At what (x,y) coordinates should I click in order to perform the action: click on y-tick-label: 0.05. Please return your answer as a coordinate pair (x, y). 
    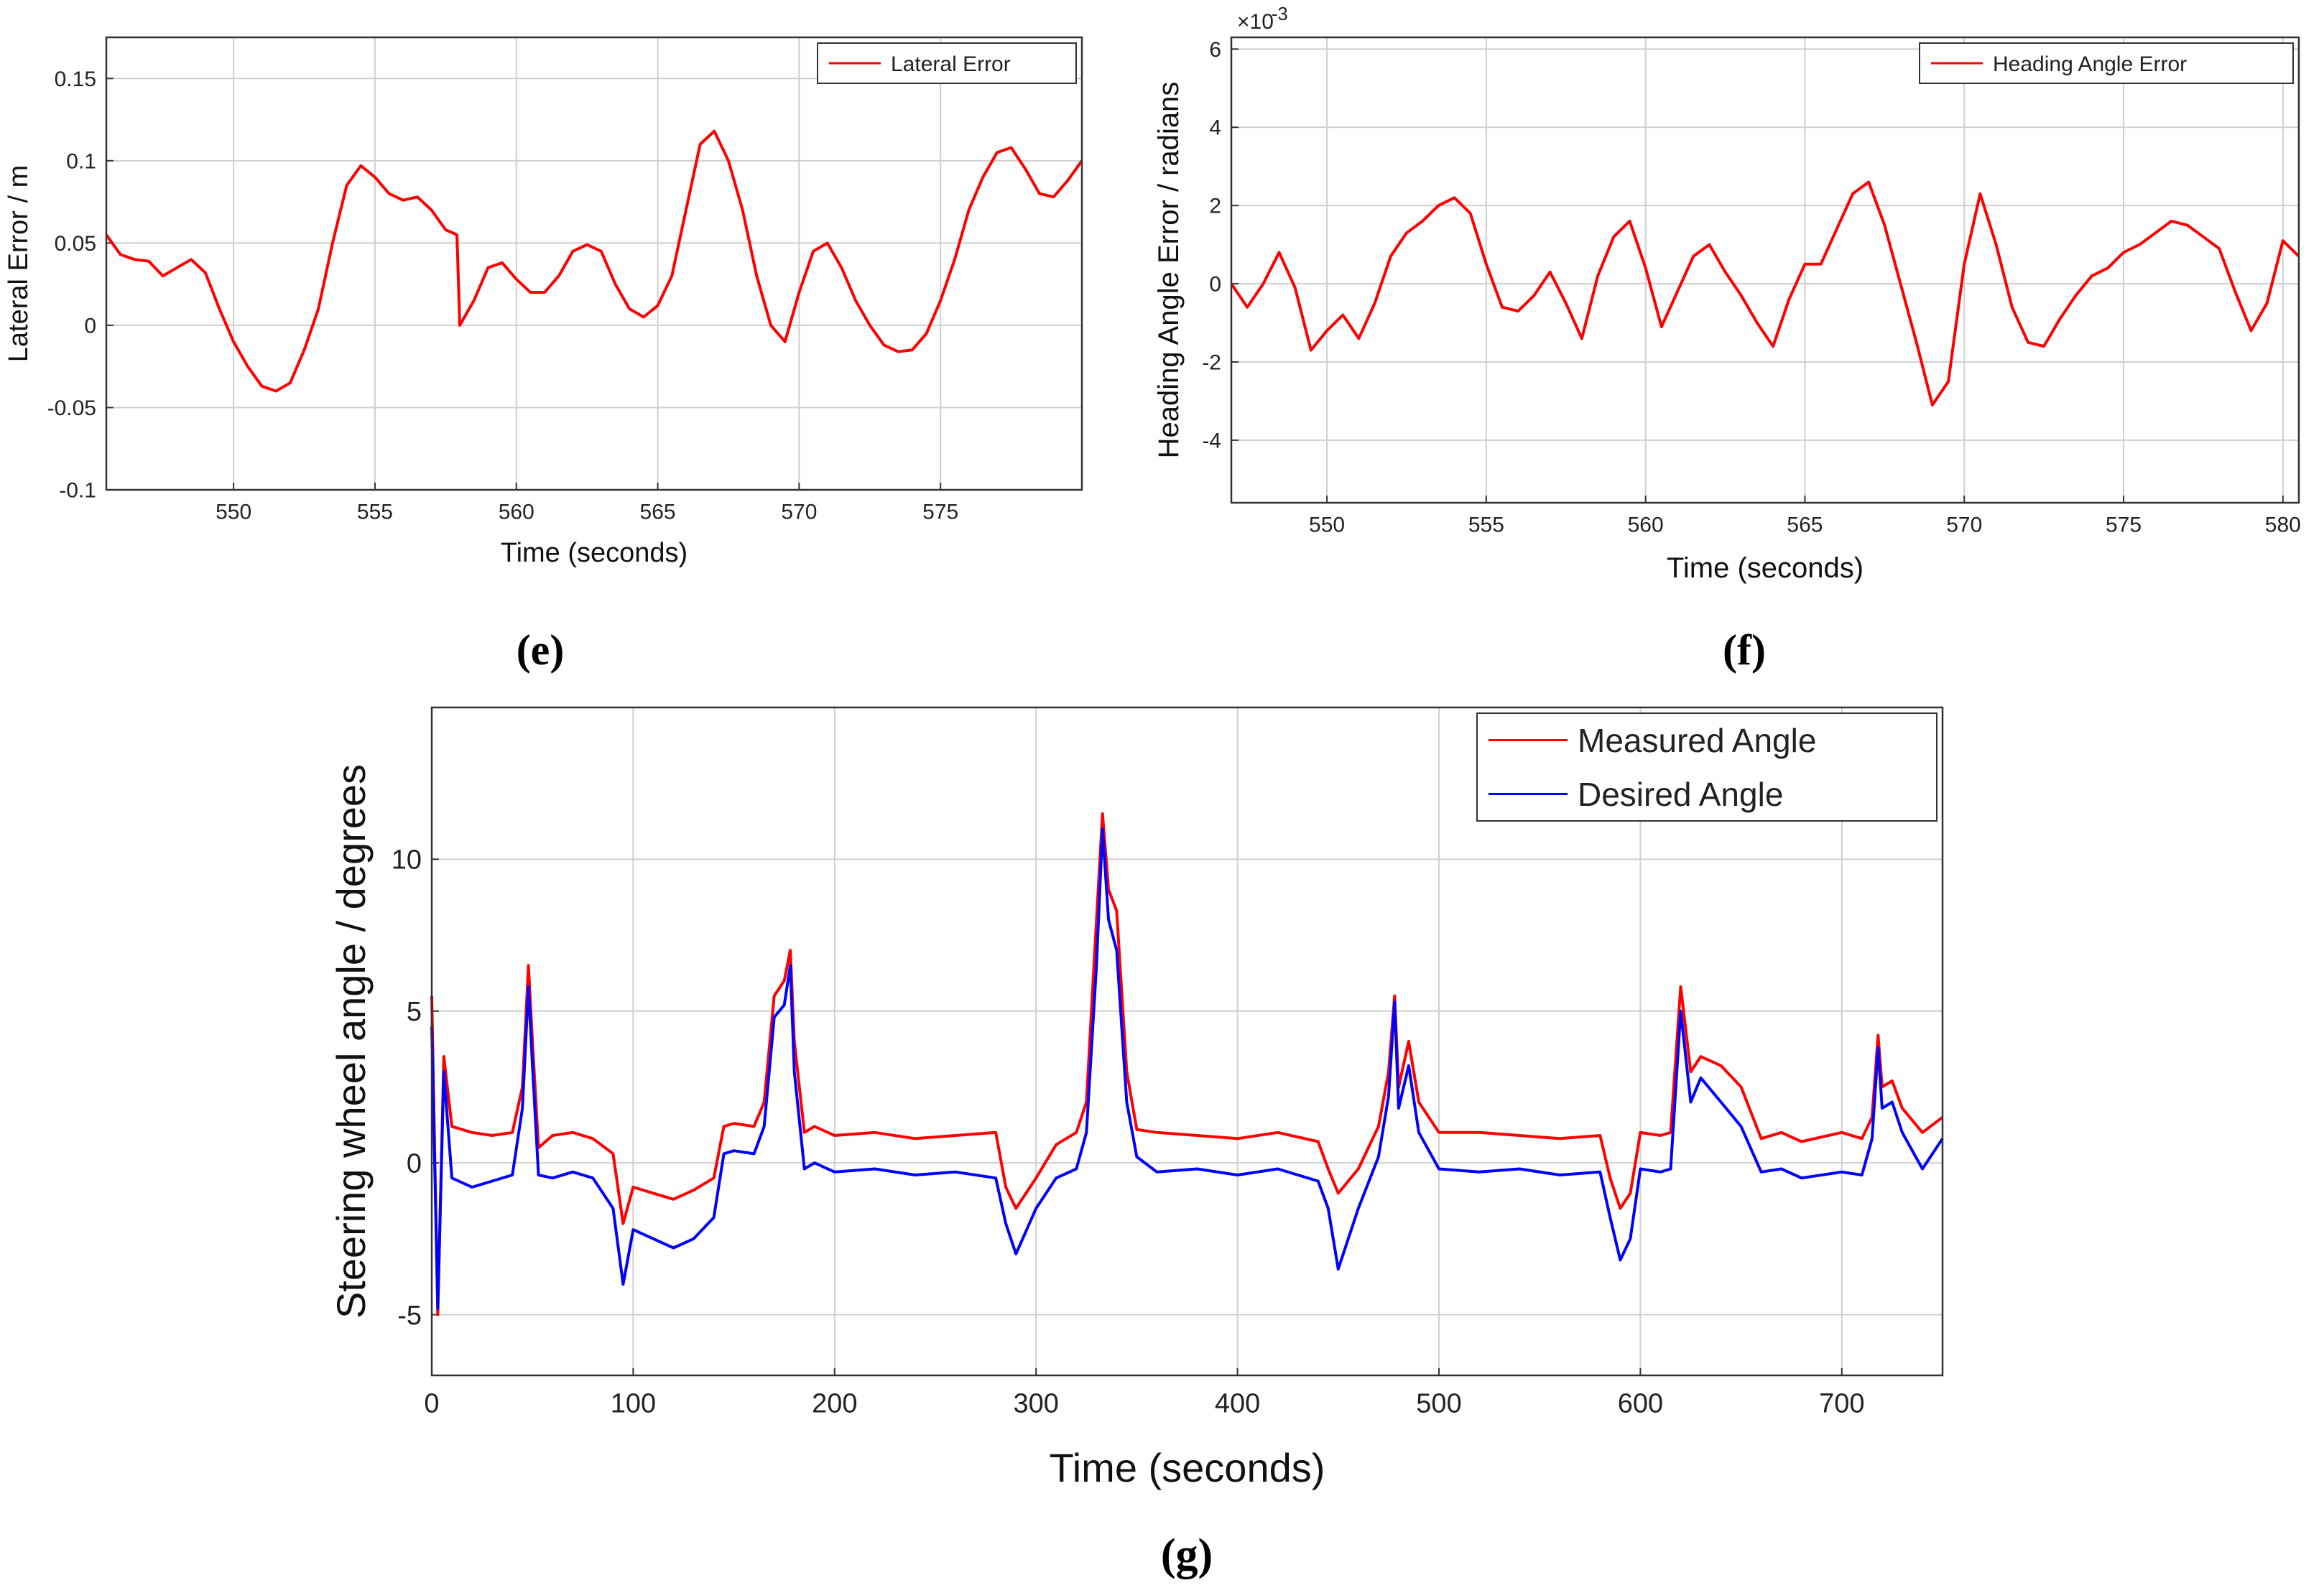
    Looking at the image, I should click on (75, 244).